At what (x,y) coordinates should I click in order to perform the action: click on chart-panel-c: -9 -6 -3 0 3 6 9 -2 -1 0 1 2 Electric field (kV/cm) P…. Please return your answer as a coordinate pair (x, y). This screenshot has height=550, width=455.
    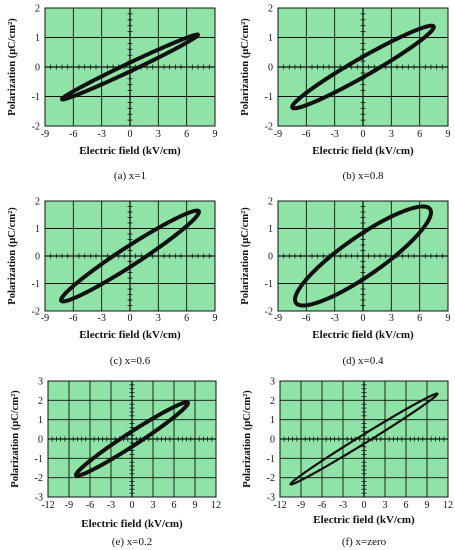
    Looking at the image, I should click on (112, 282).